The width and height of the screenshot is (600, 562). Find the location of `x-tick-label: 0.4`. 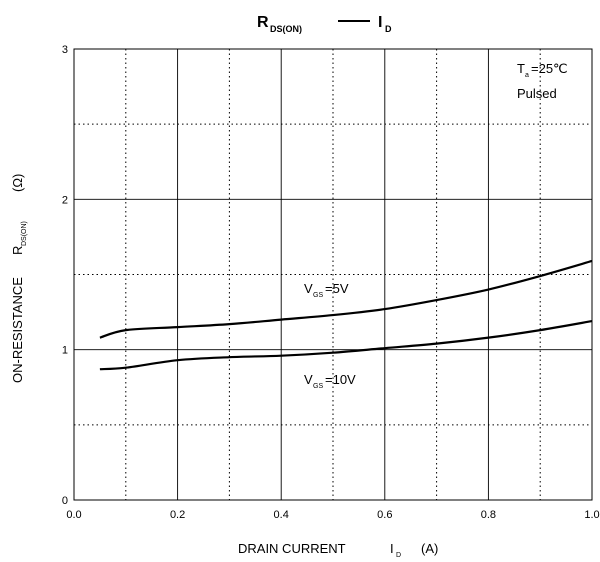

x-tick-label: 0.4 is located at coordinates (281, 515).